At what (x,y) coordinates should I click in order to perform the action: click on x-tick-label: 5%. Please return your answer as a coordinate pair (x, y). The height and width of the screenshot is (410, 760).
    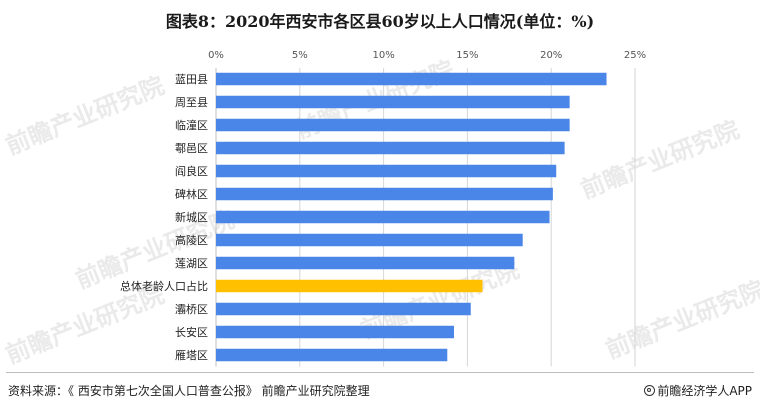
    Looking at the image, I should click on (300, 55).